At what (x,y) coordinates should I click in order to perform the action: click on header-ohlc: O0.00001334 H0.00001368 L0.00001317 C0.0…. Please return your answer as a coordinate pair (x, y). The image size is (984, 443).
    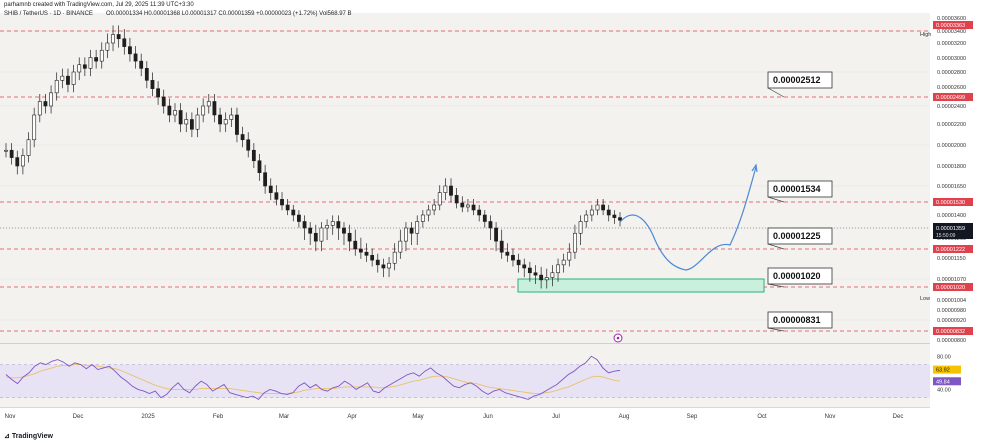
    Looking at the image, I should click on (229, 14).